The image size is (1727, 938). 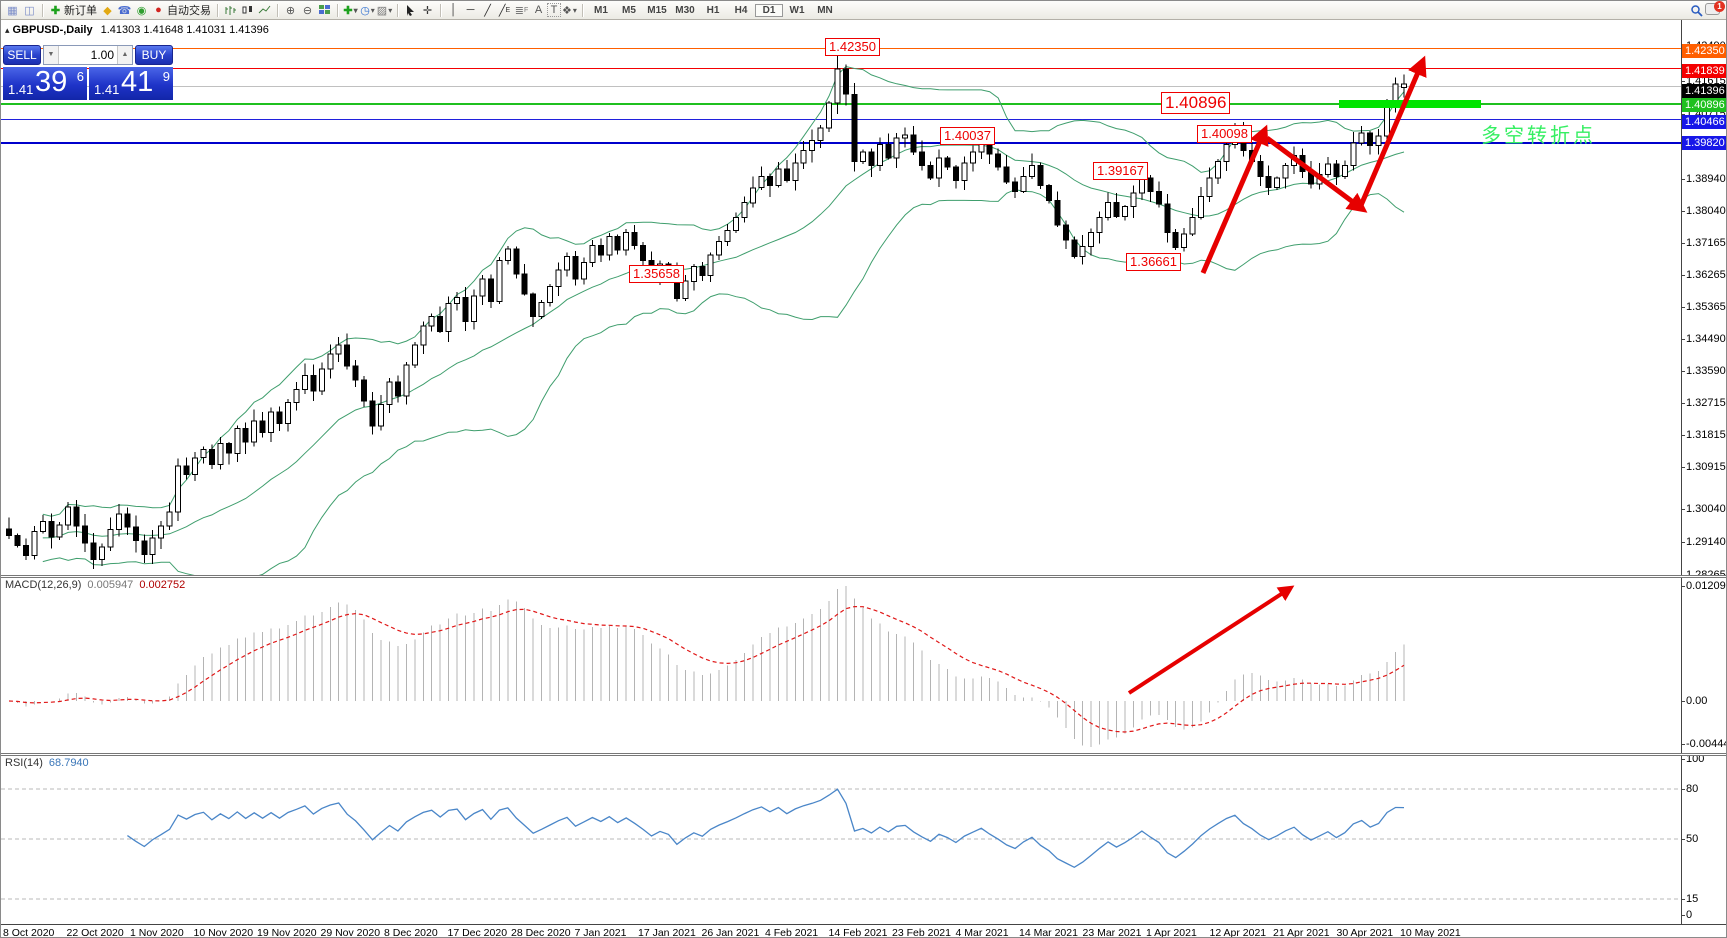 What do you see at coordinates (367, 10) in the screenshot?
I see `periods-menu-icon: ◷ ▾` at bounding box center [367, 10].